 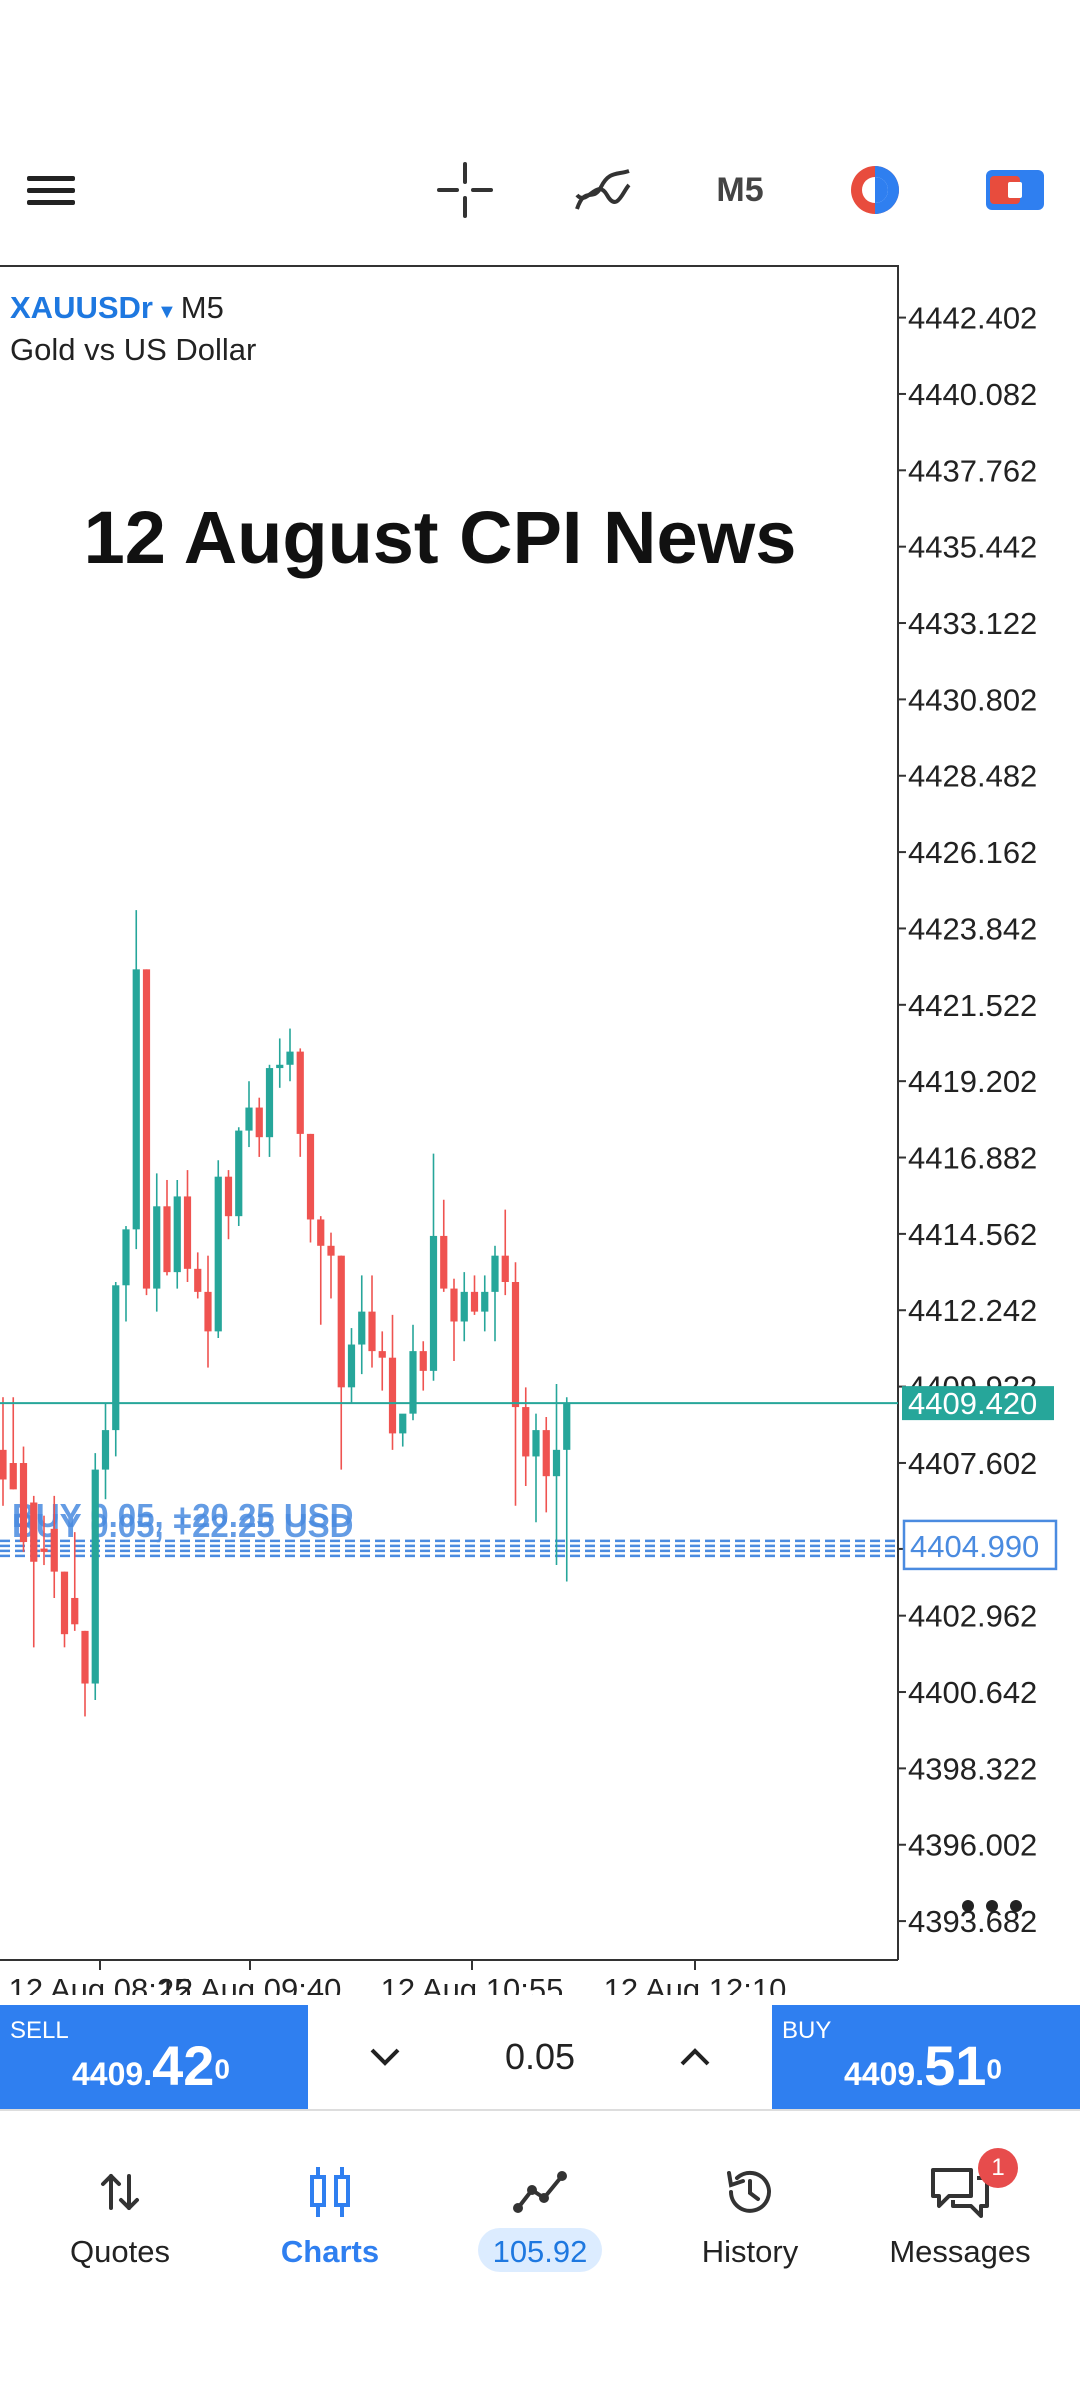 What do you see at coordinates (1015, 190) in the screenshot?
I see `color-icon` at bounding box center [1015, 190].